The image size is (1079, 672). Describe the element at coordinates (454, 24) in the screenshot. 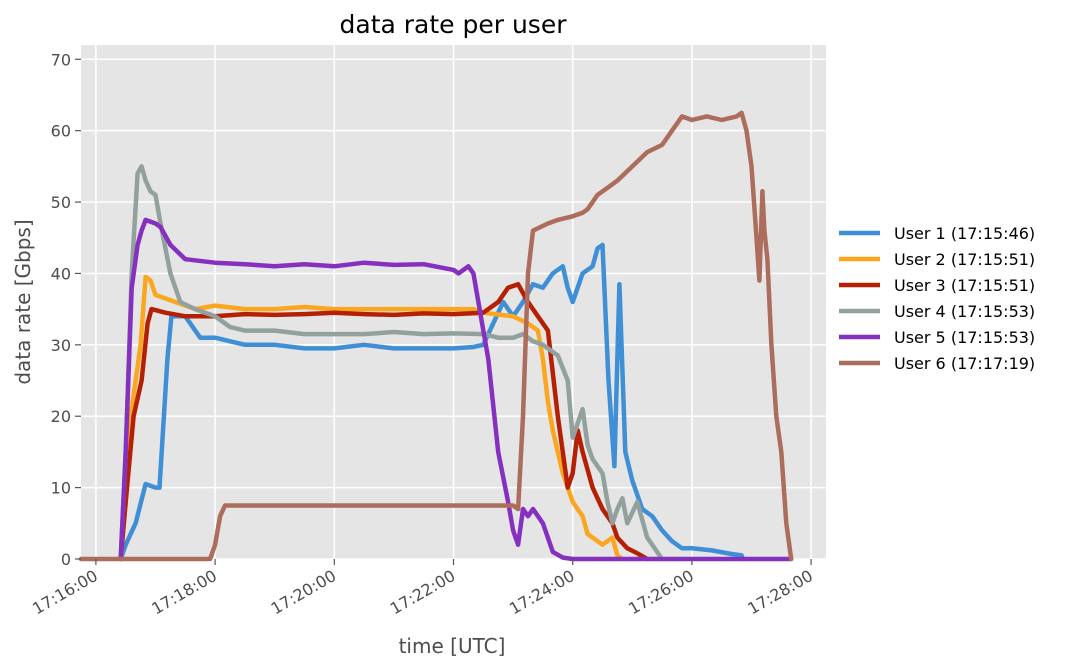

I see `chart-title: data rate per user` at that location.